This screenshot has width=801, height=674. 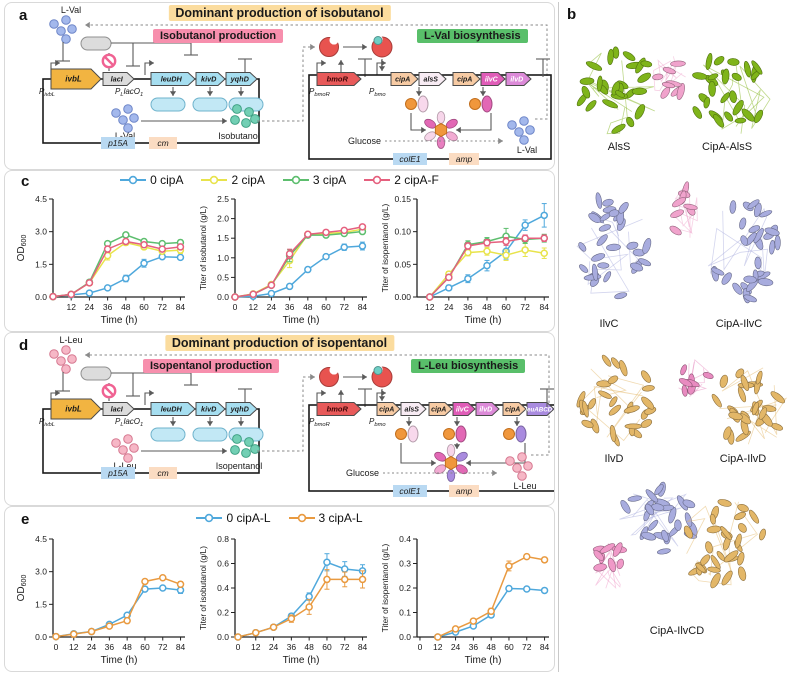 I want to click on x-tick: 0, so click(x=420, y=647).